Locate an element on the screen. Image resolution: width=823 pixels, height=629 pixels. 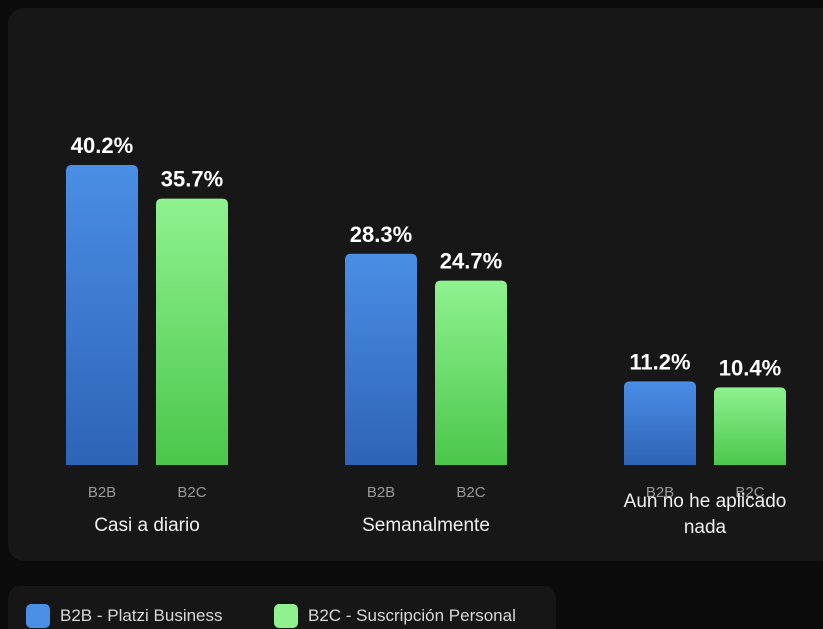
bar-label-b2b-2: B2B is located at coordinates (660, 492).